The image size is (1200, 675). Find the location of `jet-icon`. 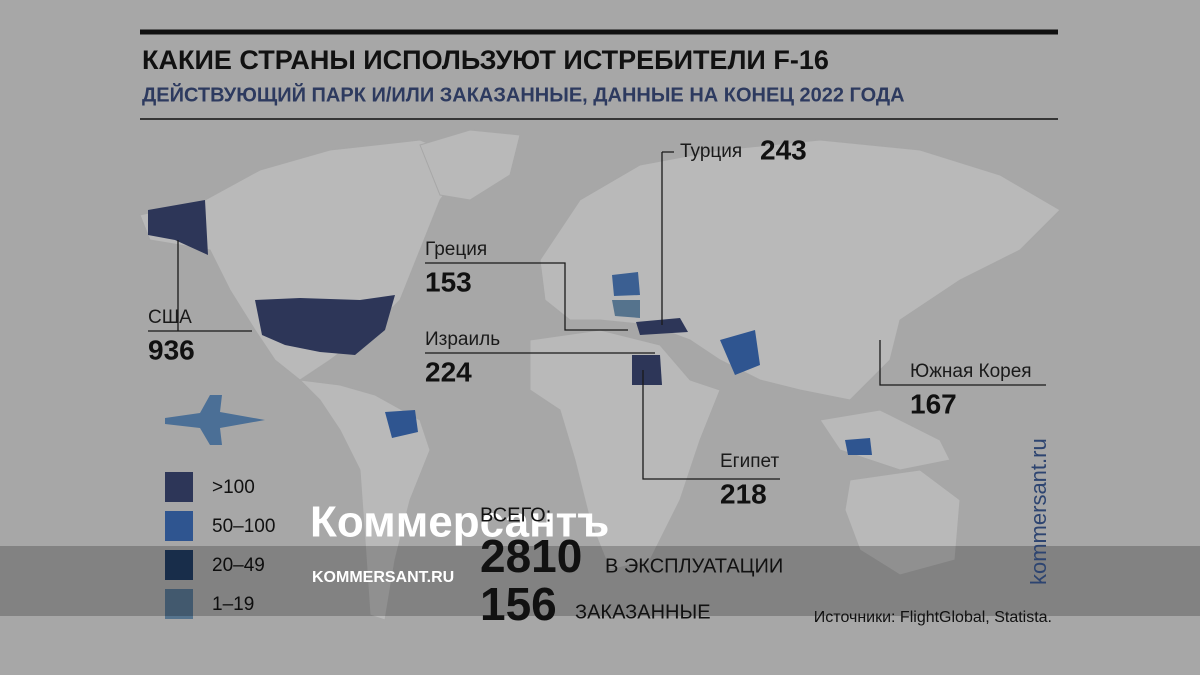

jet-icon is located at coordinates (215, 420).